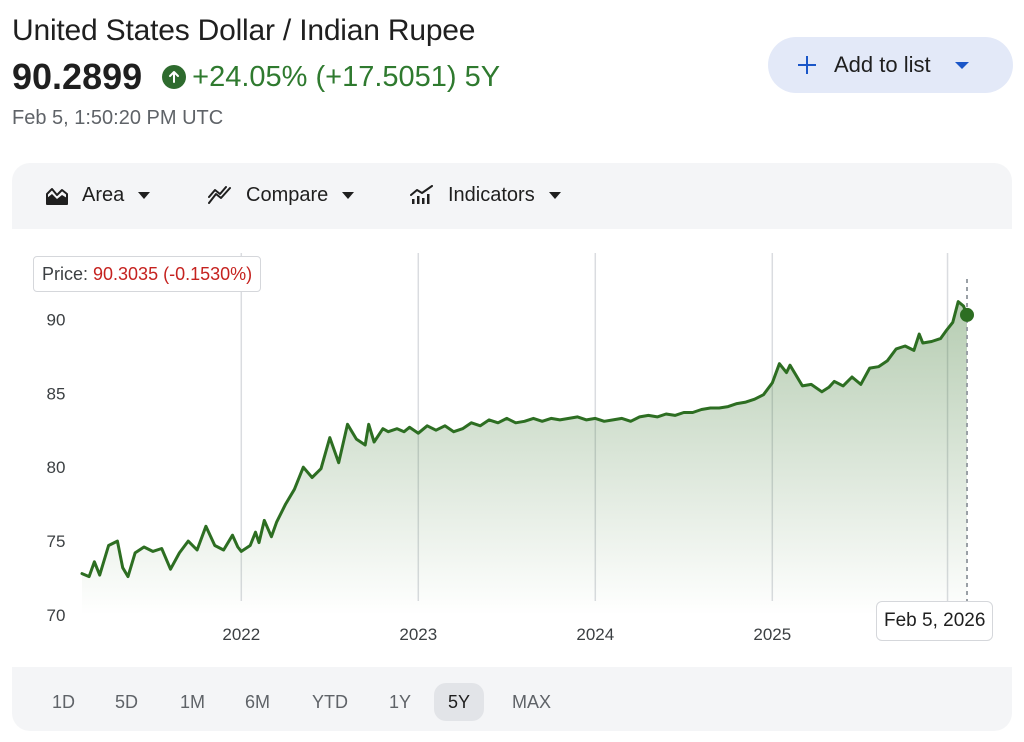 The width and height of the screenshot is (1024, 742). What do you see at coordinates (56, 615) in the screenshot?
I see `y-tick-label: 70` at bounding box center [56, 615].